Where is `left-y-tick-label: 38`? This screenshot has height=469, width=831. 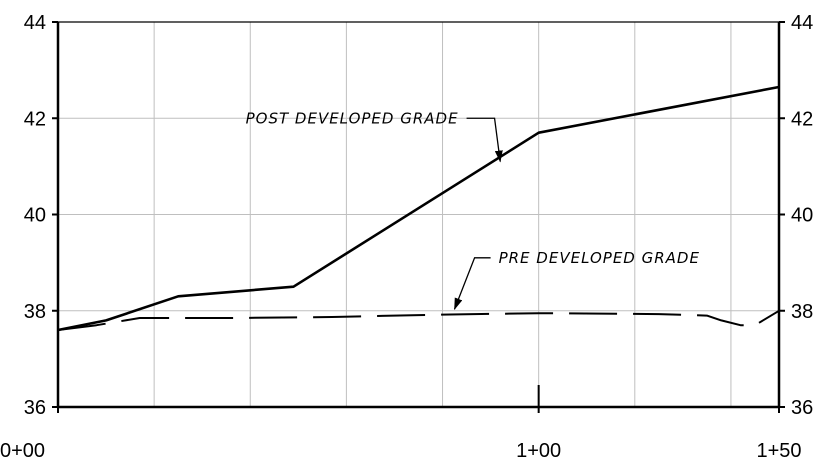
left-y-tick-label: 38 is located at coordinates (35, 312).